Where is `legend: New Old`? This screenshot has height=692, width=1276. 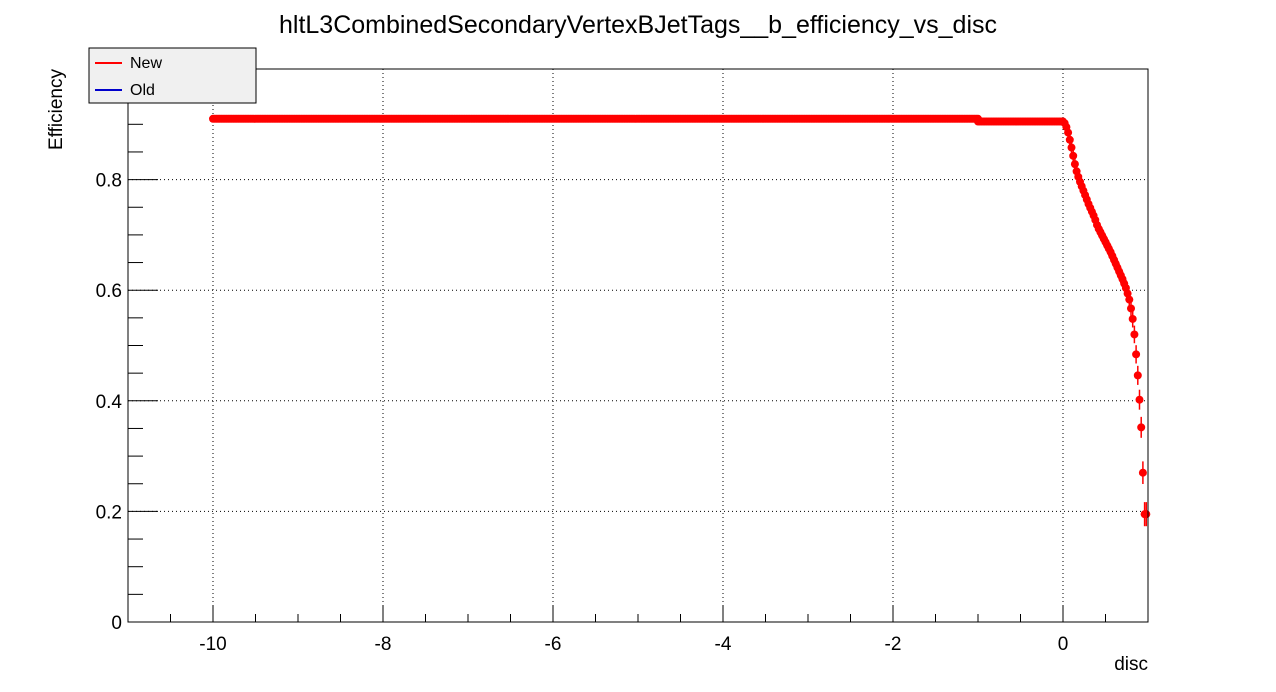
legend: New Old is located at coordinates (172, 75).